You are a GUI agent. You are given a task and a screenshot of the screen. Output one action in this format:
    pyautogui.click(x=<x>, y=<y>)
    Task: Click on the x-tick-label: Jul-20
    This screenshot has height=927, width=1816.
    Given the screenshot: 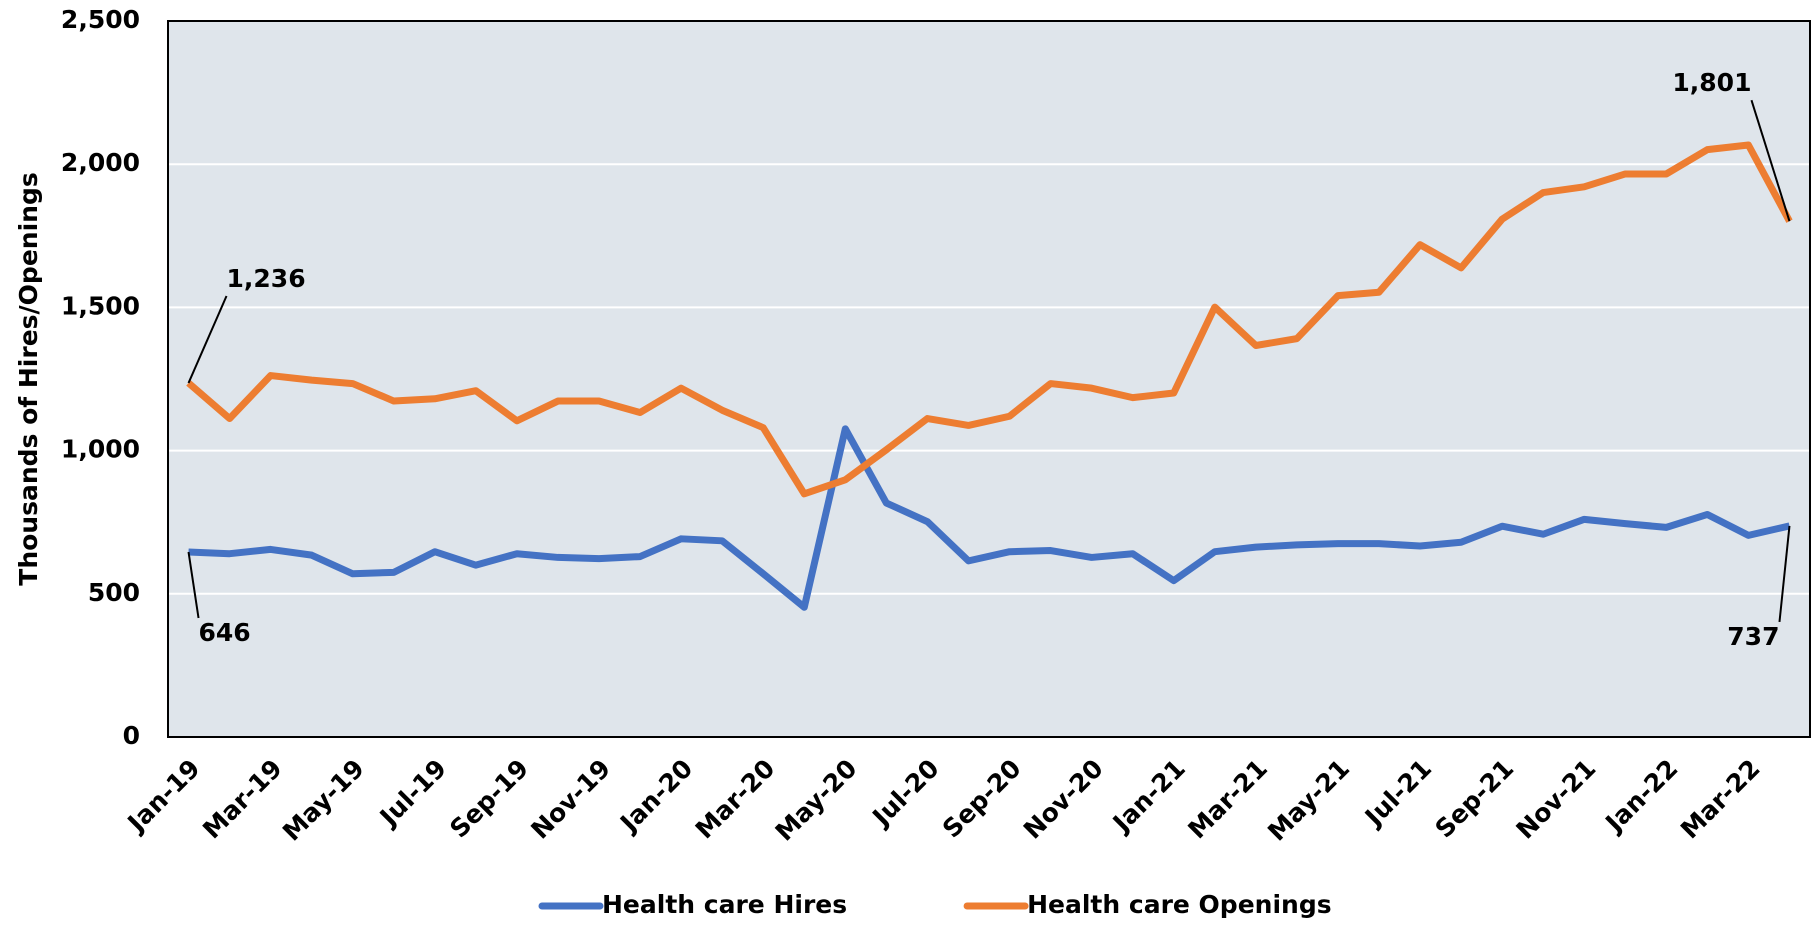 What is the action you would take?
    pyautogui.click(x=905, y=793)
    